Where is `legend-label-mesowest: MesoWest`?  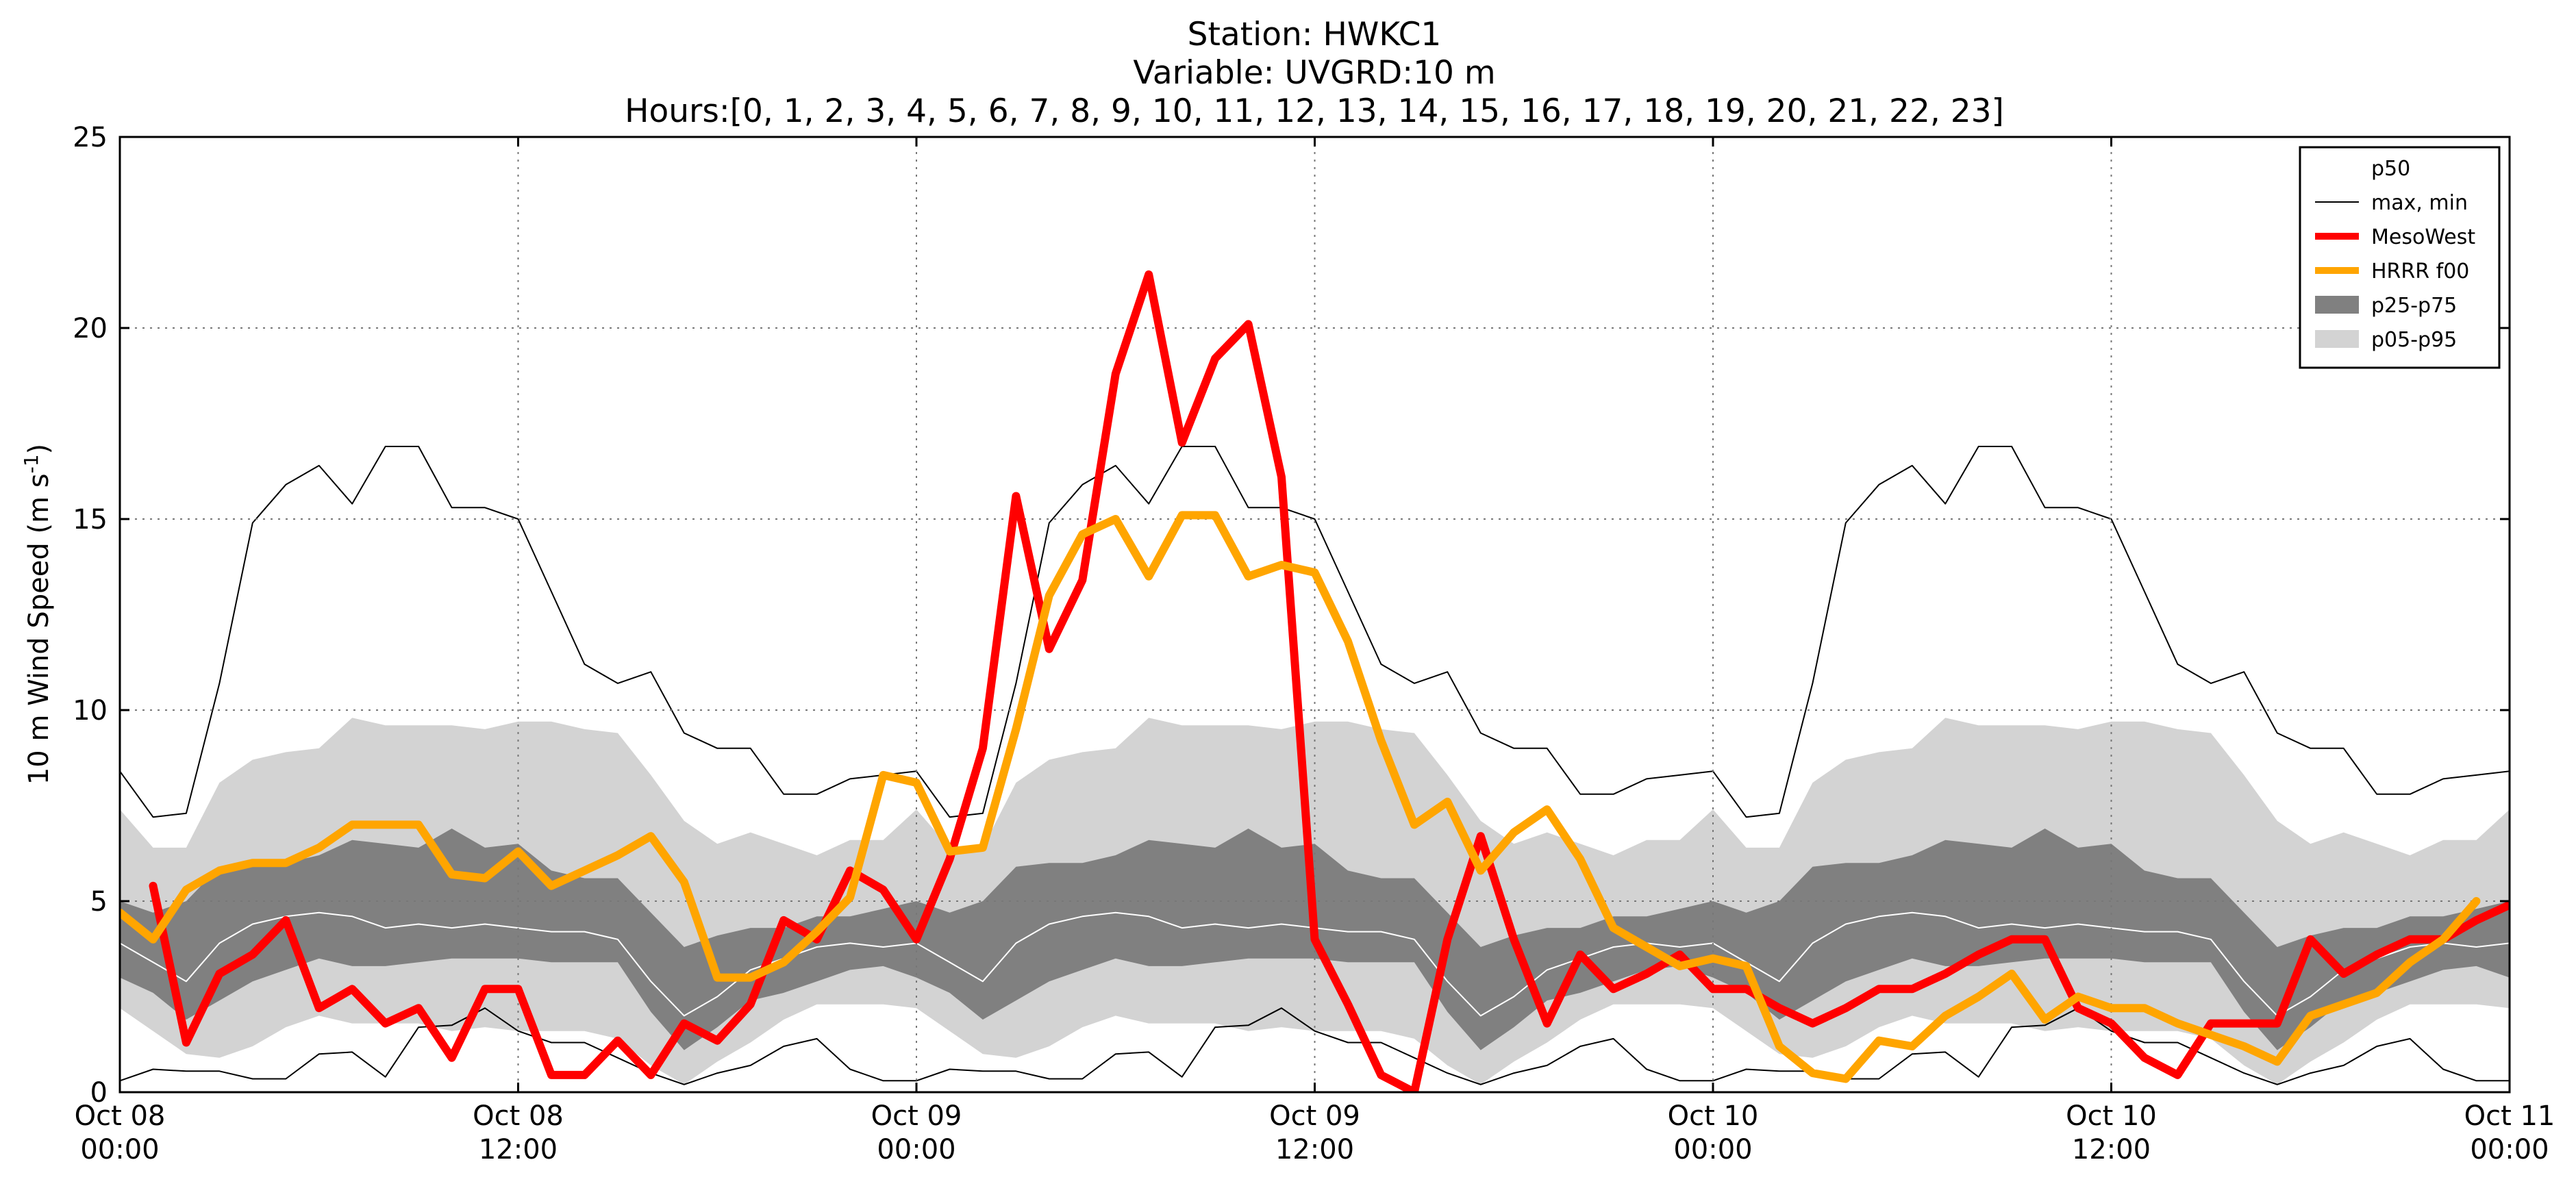 legend-label-mesowest: MesoWest is located at coordinates (2423, 237).